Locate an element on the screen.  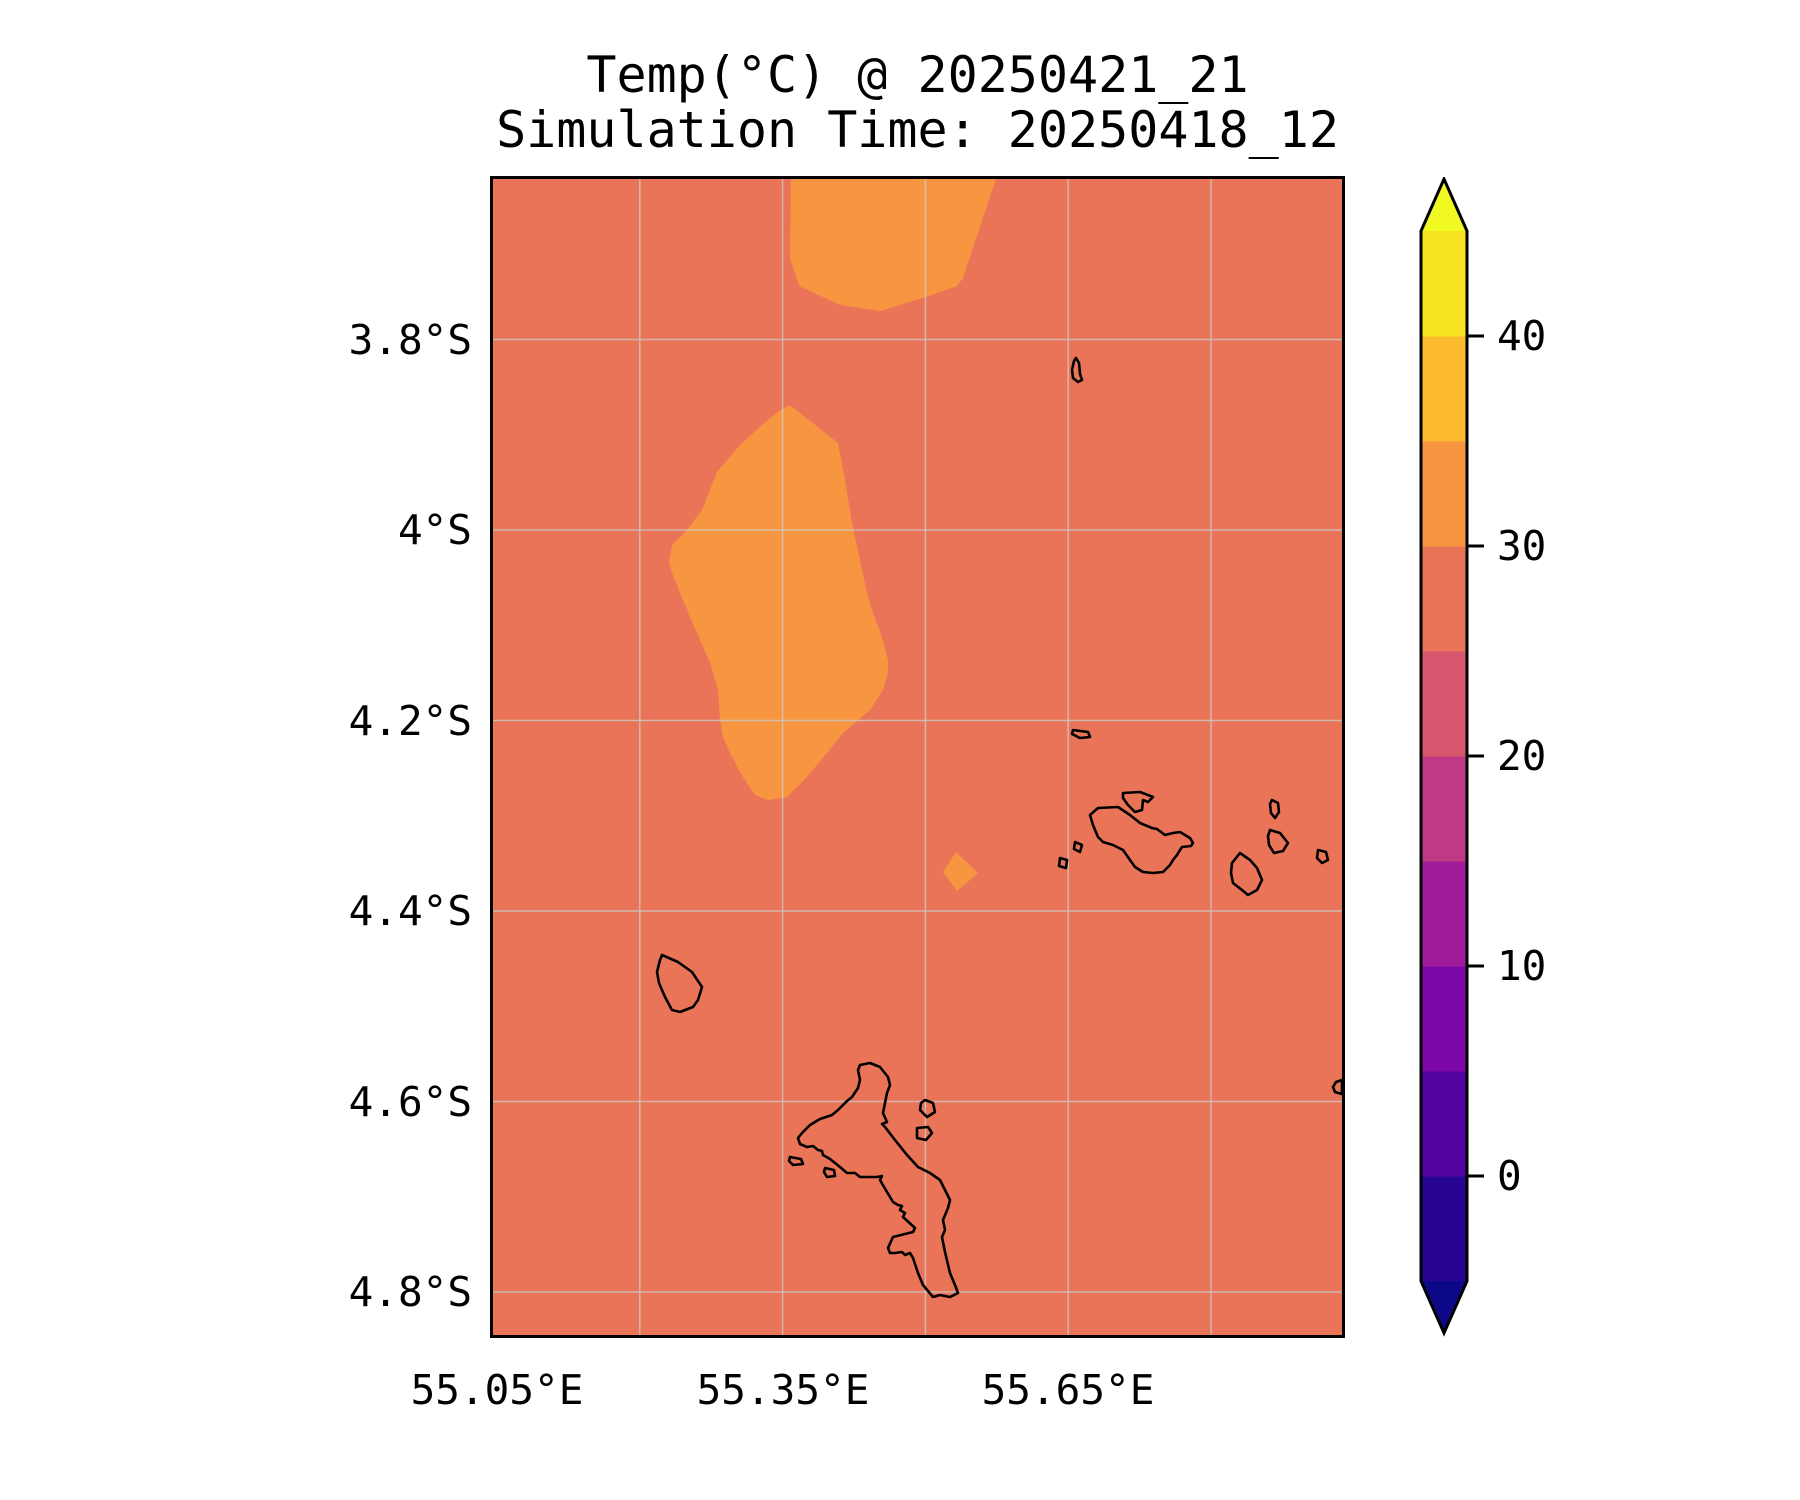
island-silhouette-coastline is located at coordinates (679, 983).